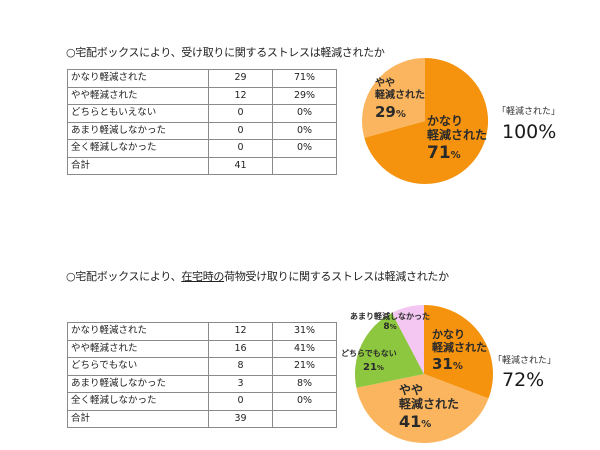  Describe the element at coordinates (240, 331) in the screenshot. I see `row-count: 12` at that location.